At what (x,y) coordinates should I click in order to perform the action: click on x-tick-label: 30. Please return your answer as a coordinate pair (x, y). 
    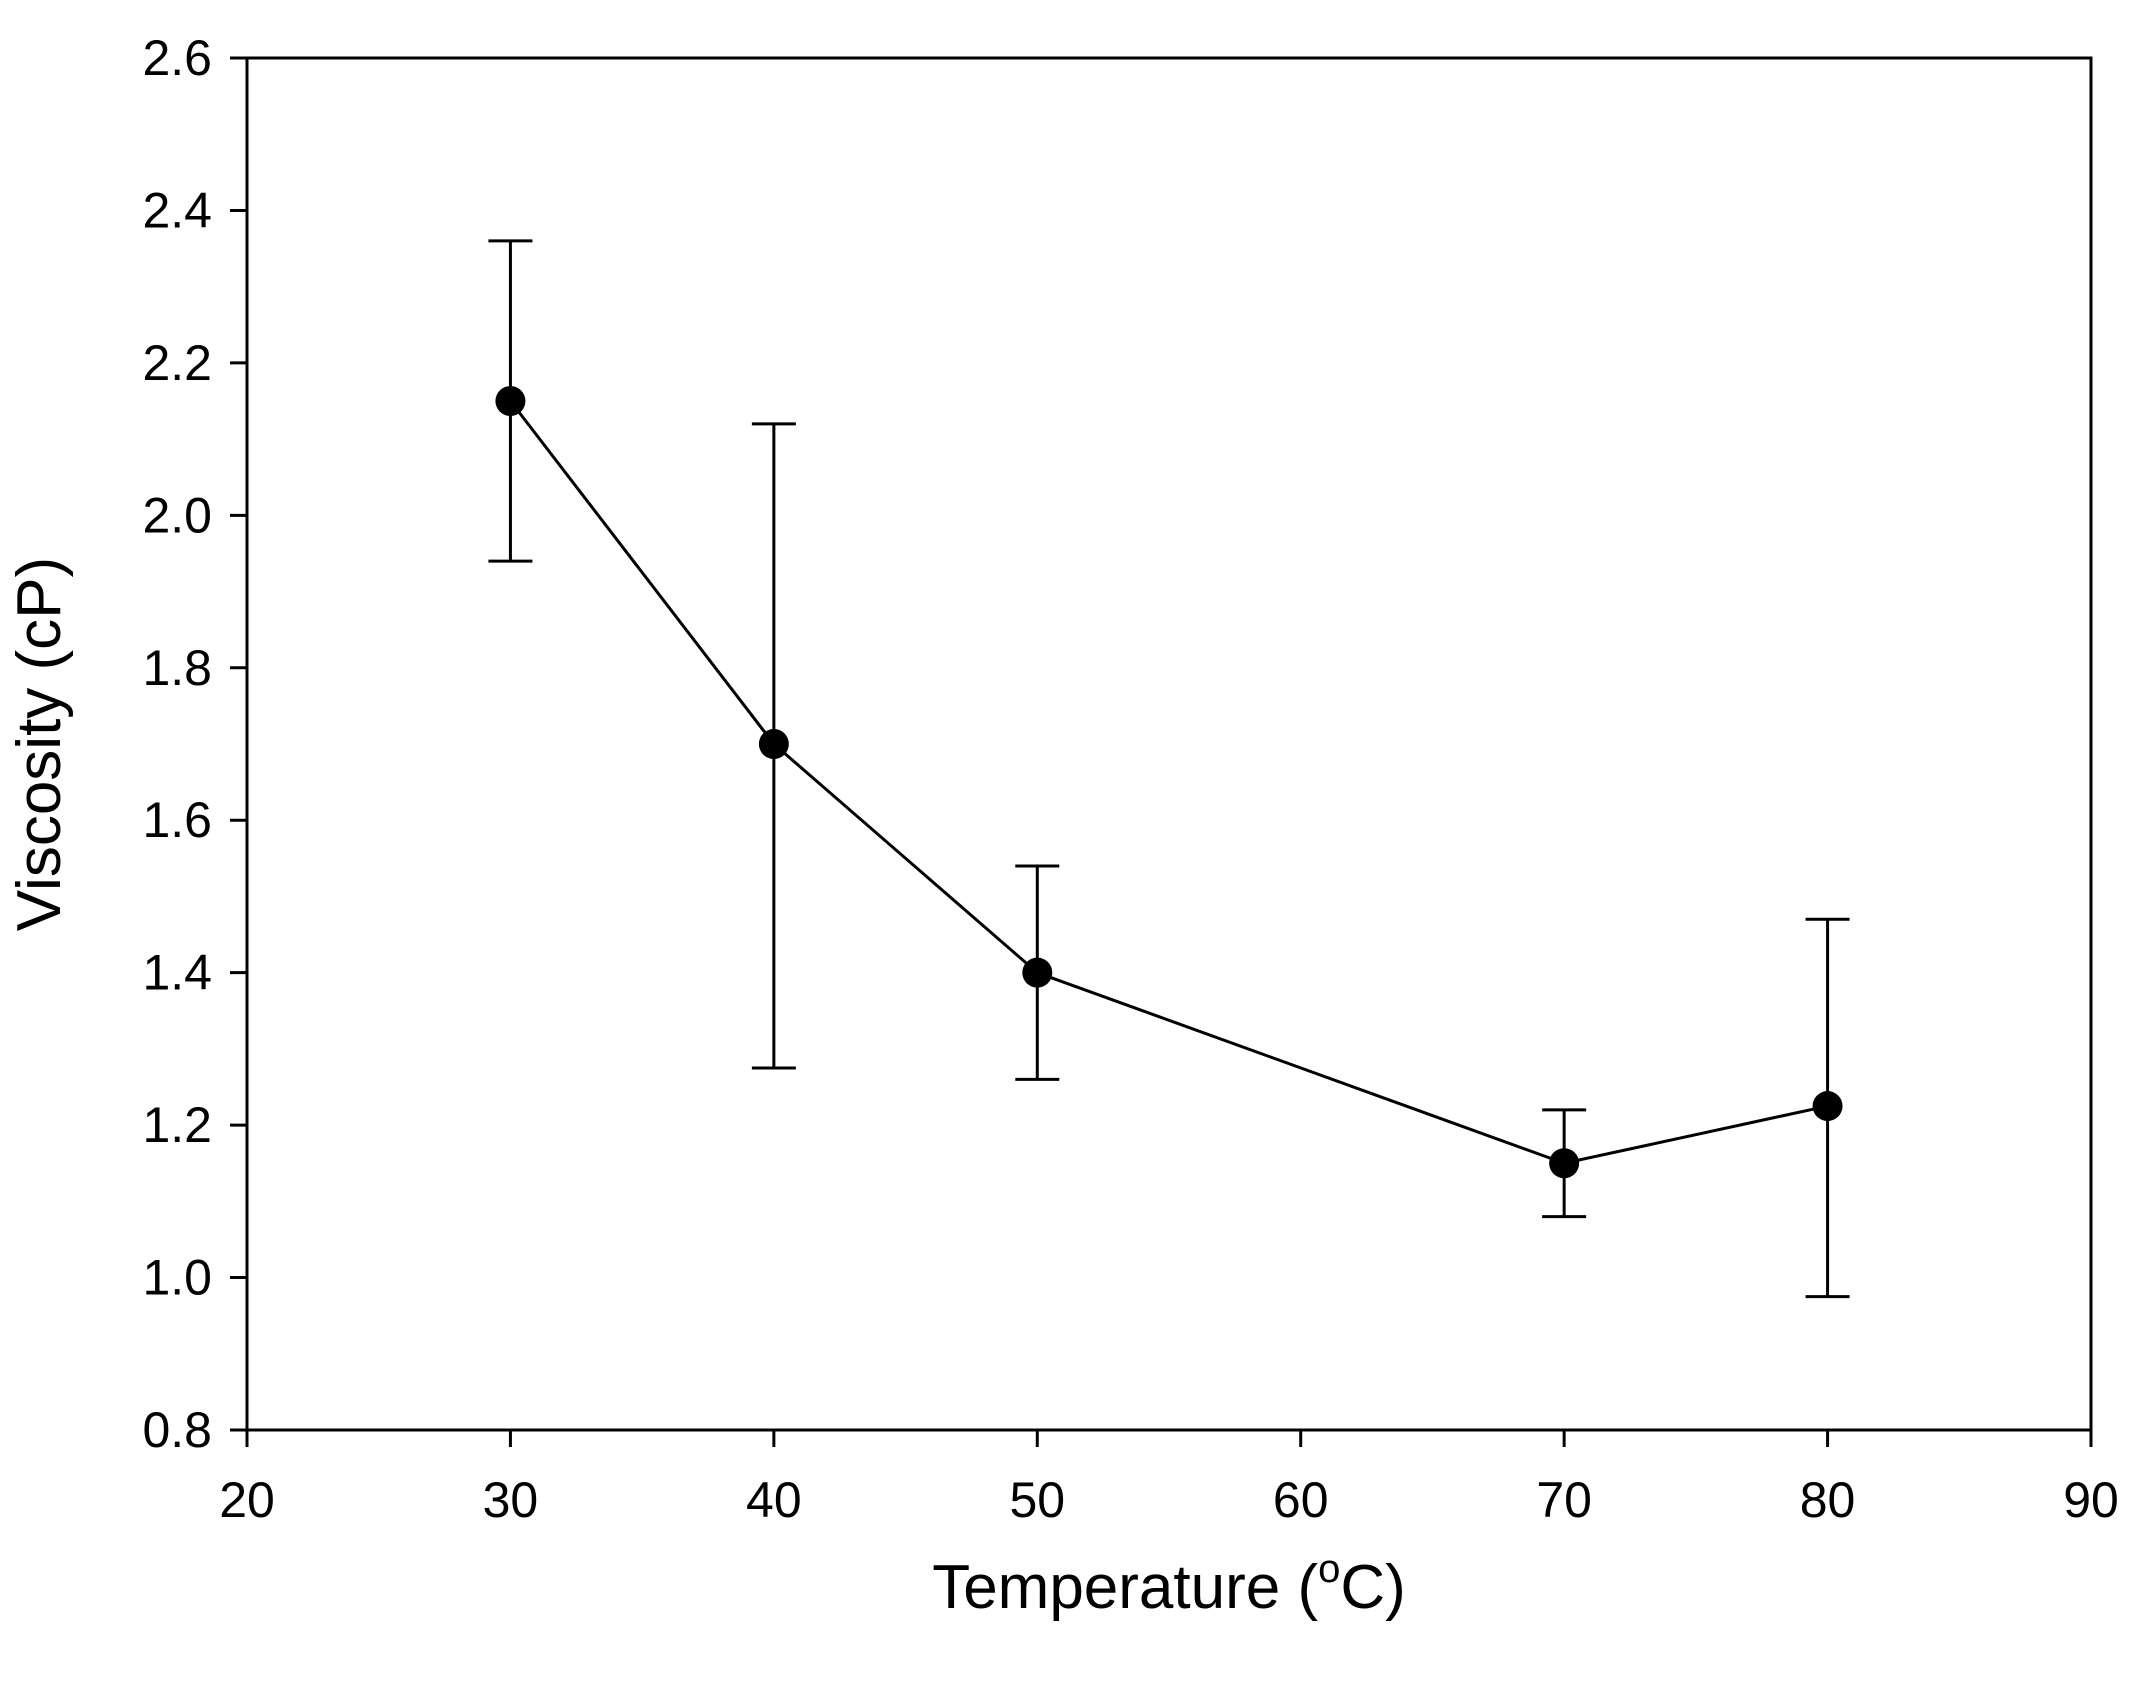
    Looking at the image, I should click on (511, 1500).